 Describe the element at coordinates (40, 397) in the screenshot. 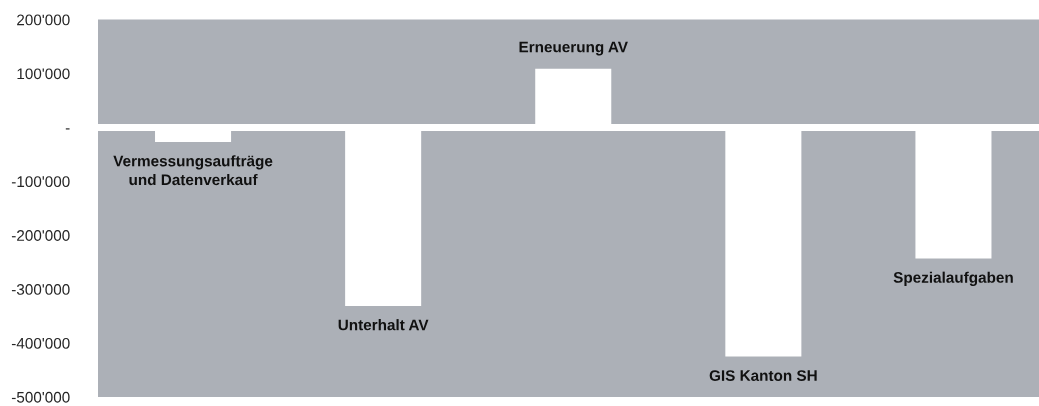

I see `y-tick-label: -500'000` at that location.